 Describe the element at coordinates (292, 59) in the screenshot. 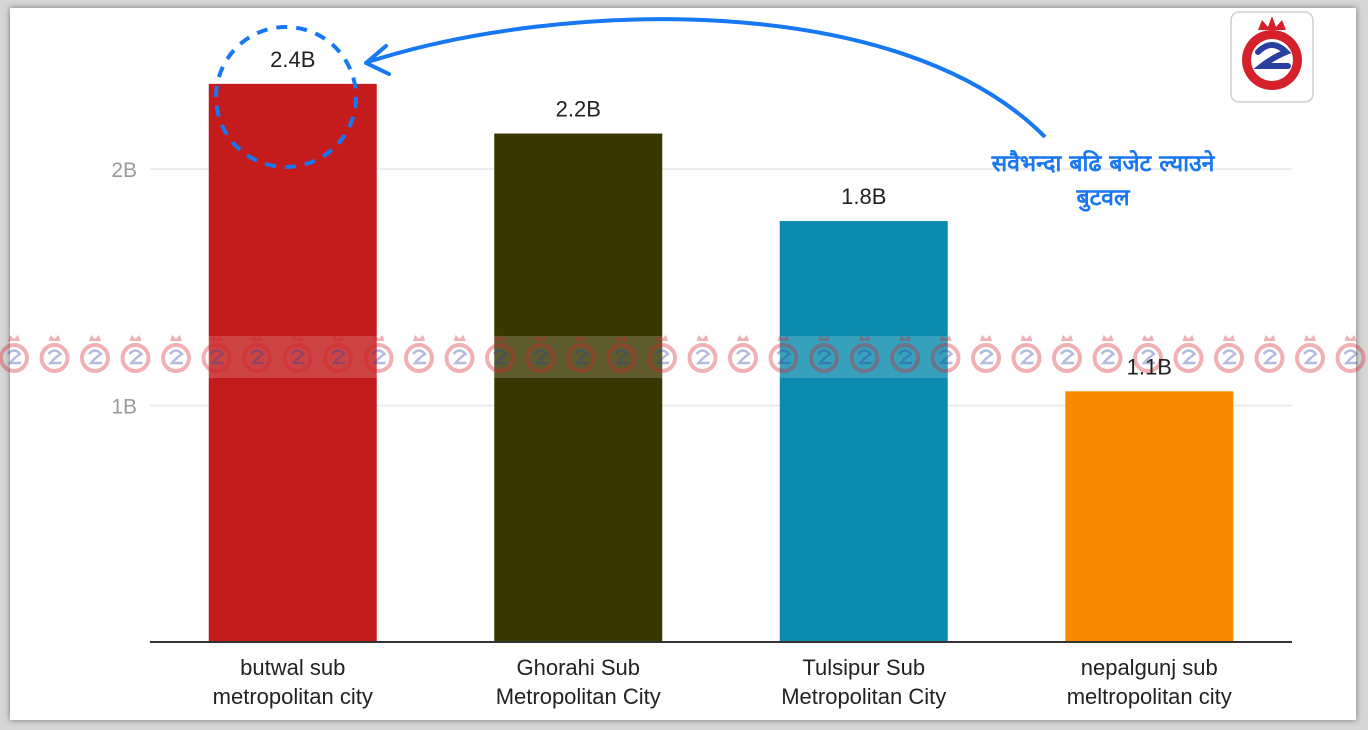

I see `data-label-0: 2.4B` at that location.